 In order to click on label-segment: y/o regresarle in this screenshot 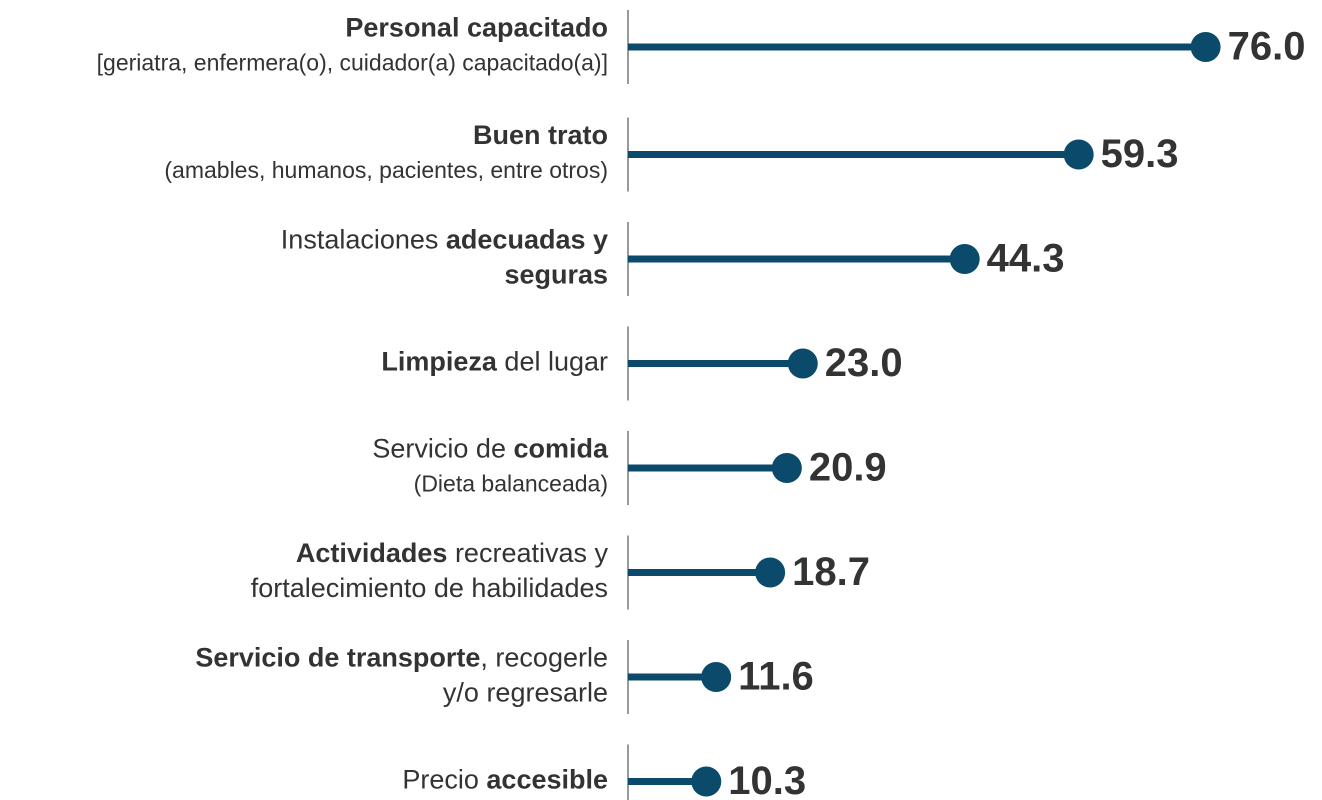, I will do `click(525, 693)`.